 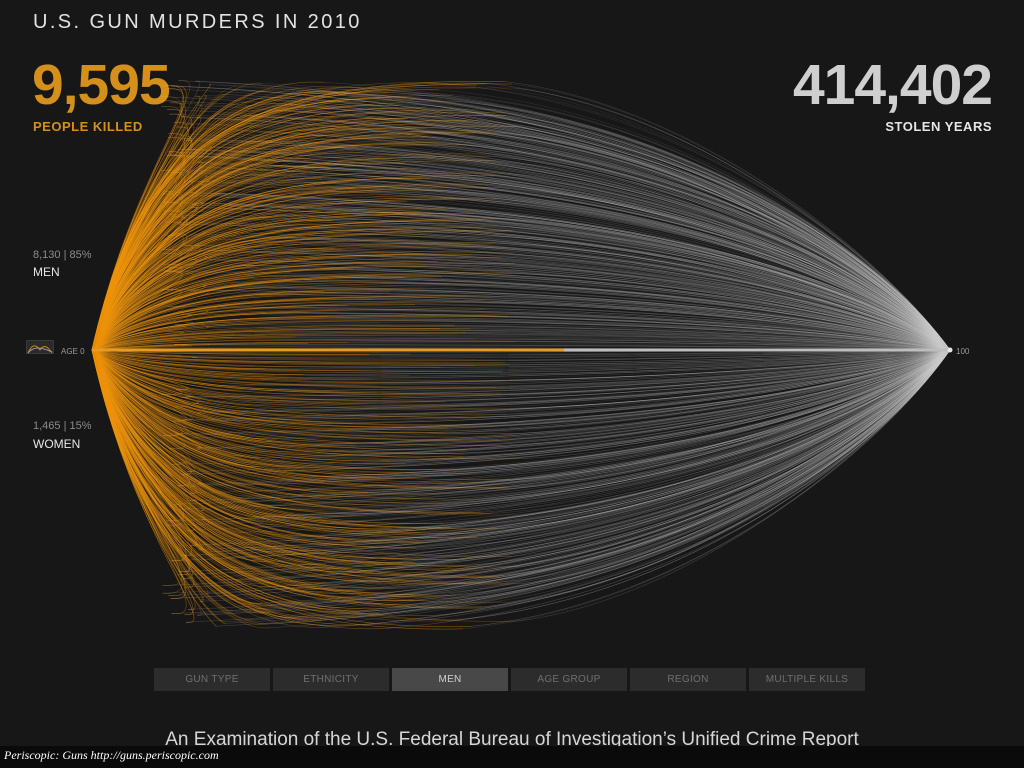 I want to click on tab-multiple-kills: MULTIPLE KILLS, so click(x=807, y=679).